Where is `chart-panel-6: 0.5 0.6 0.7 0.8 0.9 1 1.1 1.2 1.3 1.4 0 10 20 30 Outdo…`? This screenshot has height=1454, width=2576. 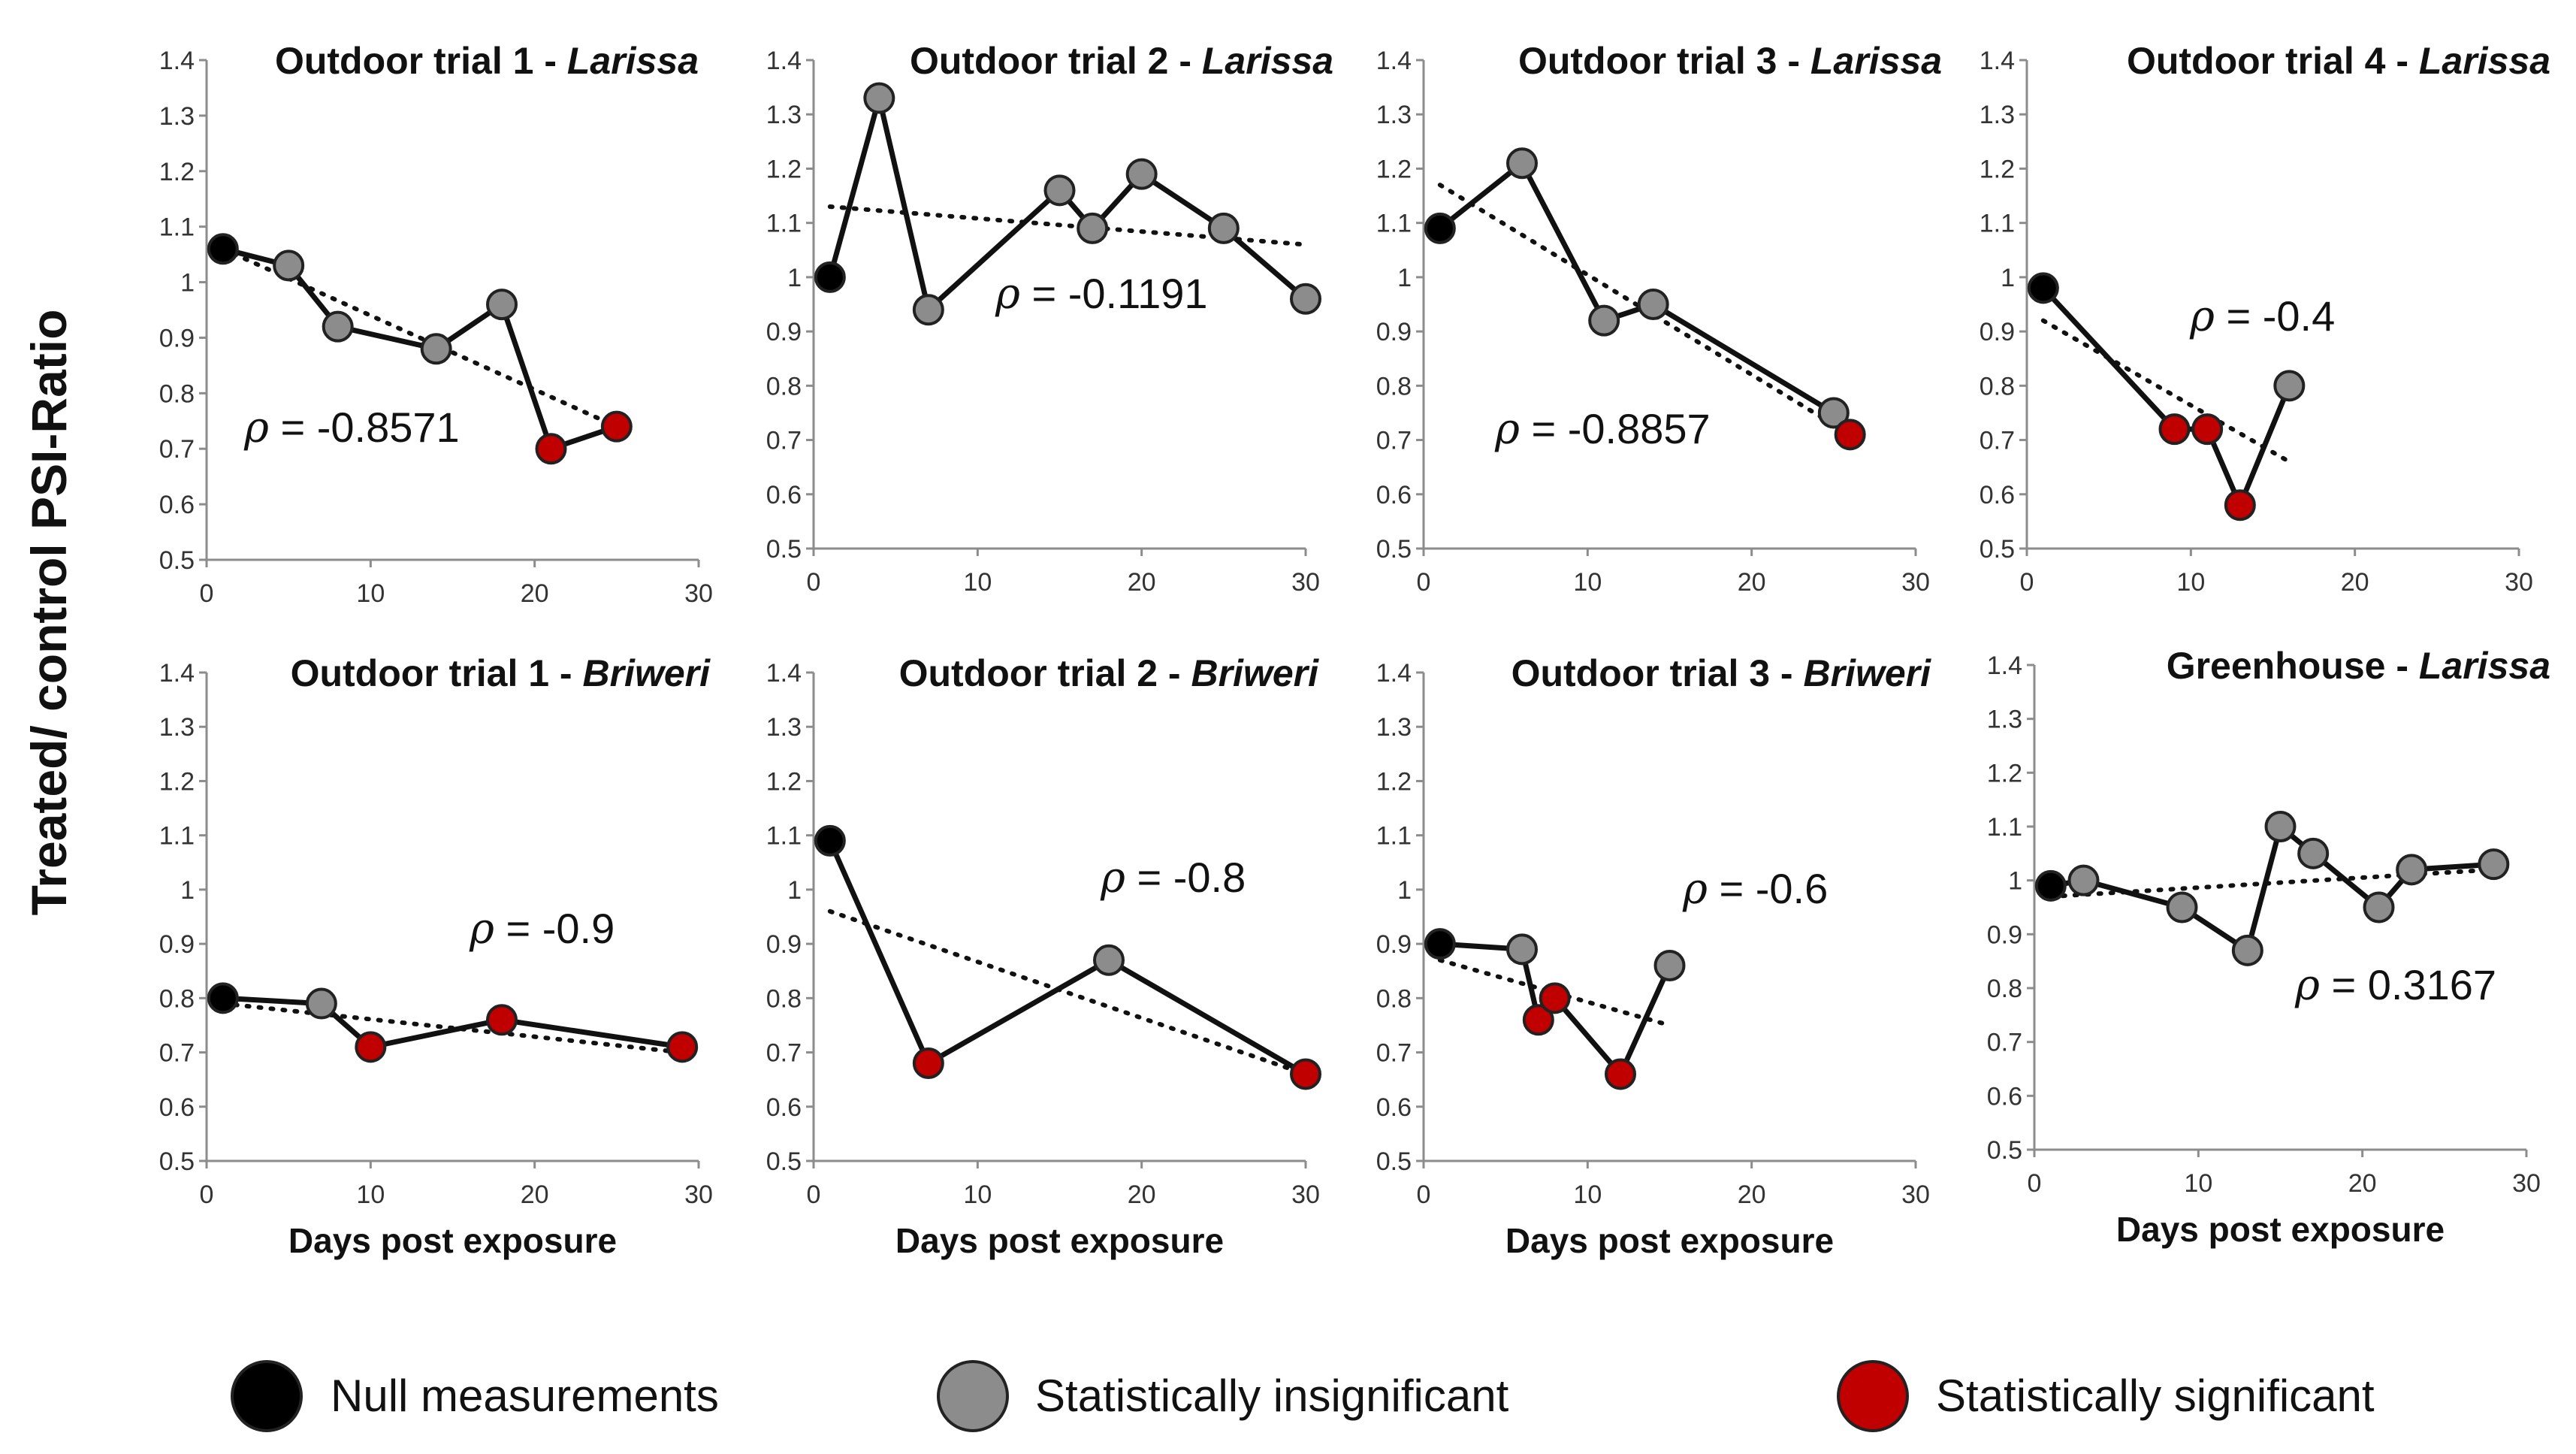
chart-panel-6: 0.5 0.6 0.7 0.8 0.9 1 1.1 1.2 1.3 1.4 0 10 20 30 Outdo… is located at coordinates (1043, 956).